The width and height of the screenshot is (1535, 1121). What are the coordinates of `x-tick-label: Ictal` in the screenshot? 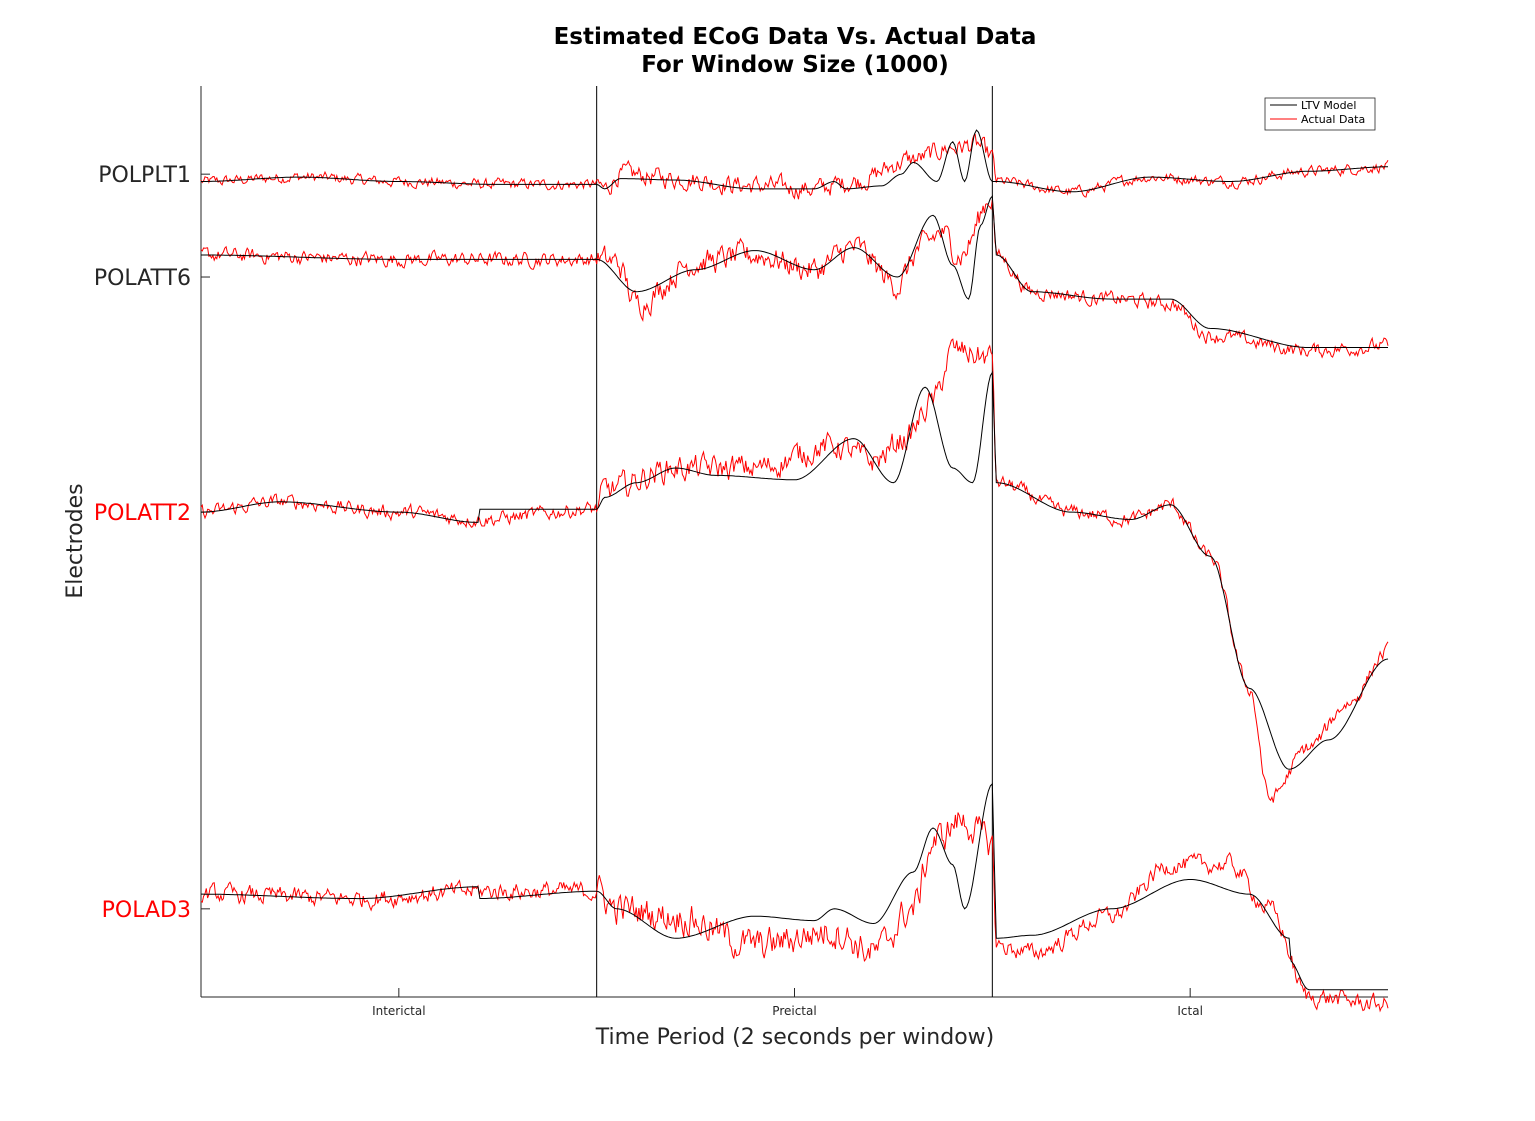 It's located at (1190, 1011).